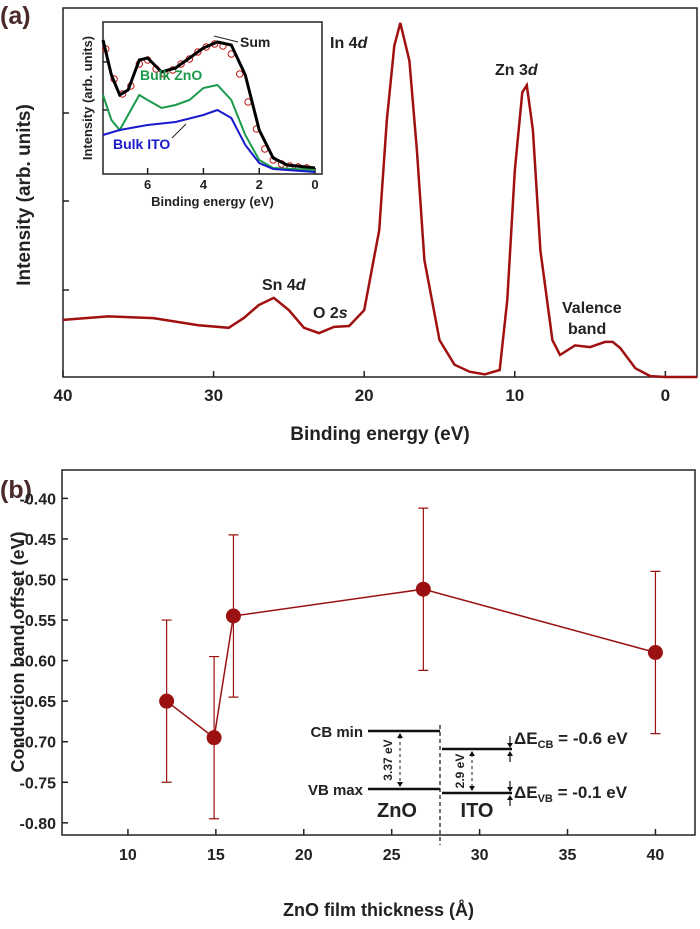 This screenshot has height=929, width=700. Describe the element at coordinates (344, 43) in the screenshot. I see `peak-label-text: In 4` at that location.